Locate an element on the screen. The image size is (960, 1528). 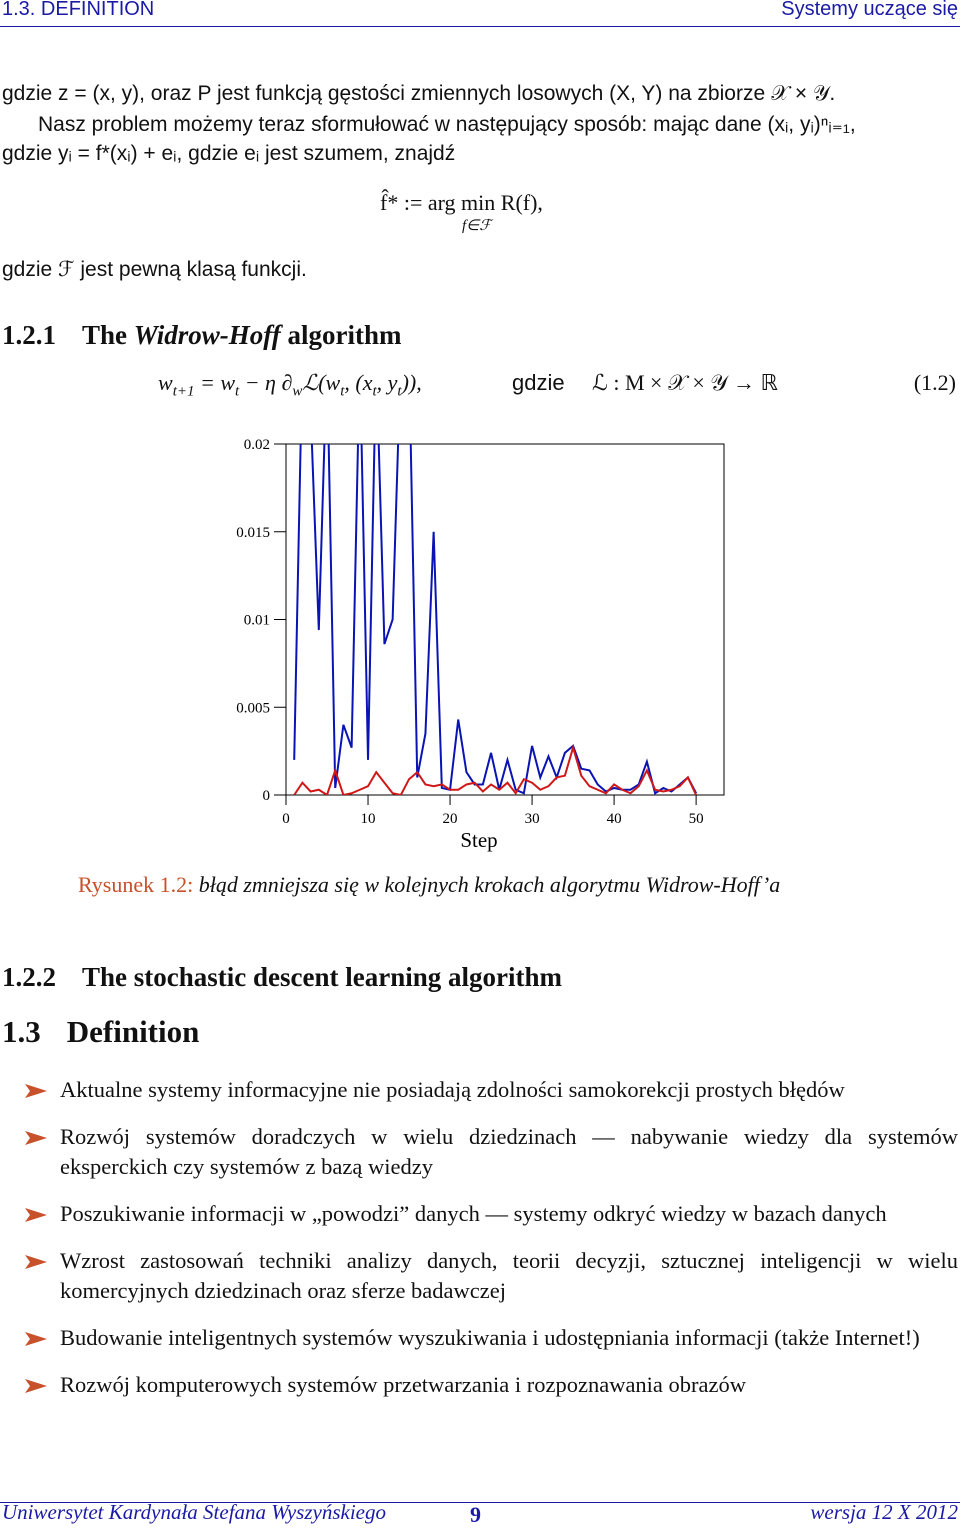
equation: ℒ : M × 𝒳 × 𝒴 → ℝ is located at coordinates (685, 382).